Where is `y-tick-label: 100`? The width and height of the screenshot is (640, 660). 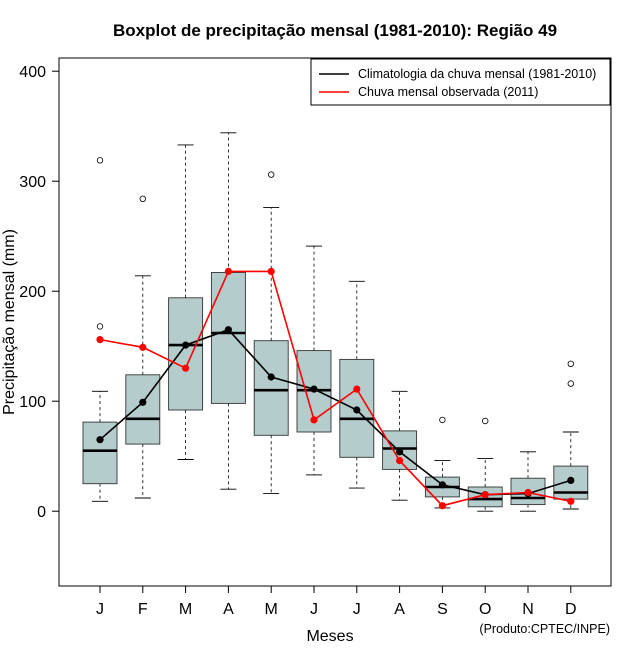 y-tick-label: 100 is located at coordinates (32, 402).